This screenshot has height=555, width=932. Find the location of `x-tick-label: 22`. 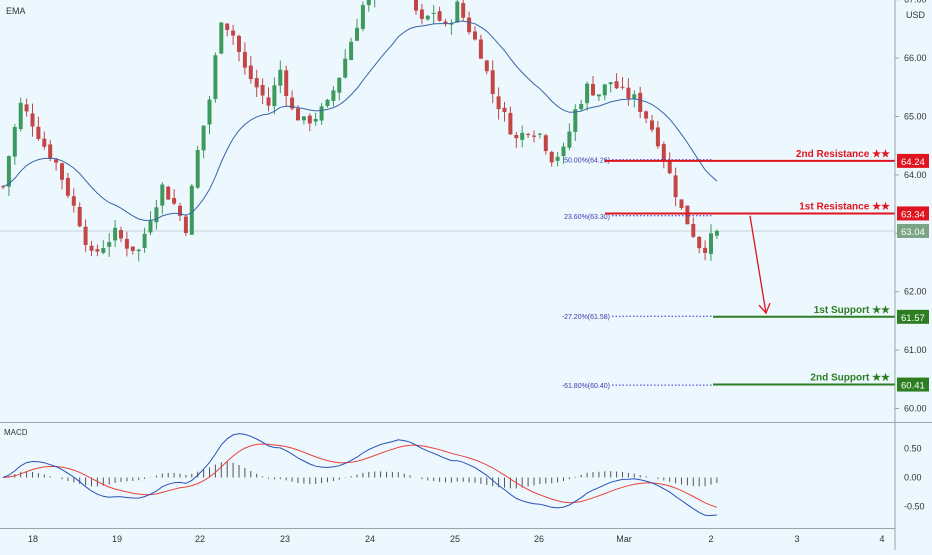

x-tick-label: 22 is located at coordinates (200, 539).